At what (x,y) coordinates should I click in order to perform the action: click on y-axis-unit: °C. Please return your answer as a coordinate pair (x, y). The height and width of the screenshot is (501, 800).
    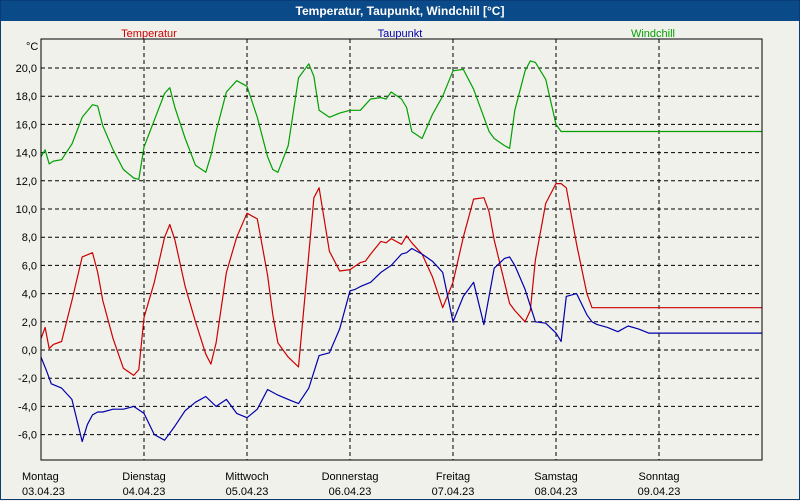
    Looking at the image, I should click on (32, 47).